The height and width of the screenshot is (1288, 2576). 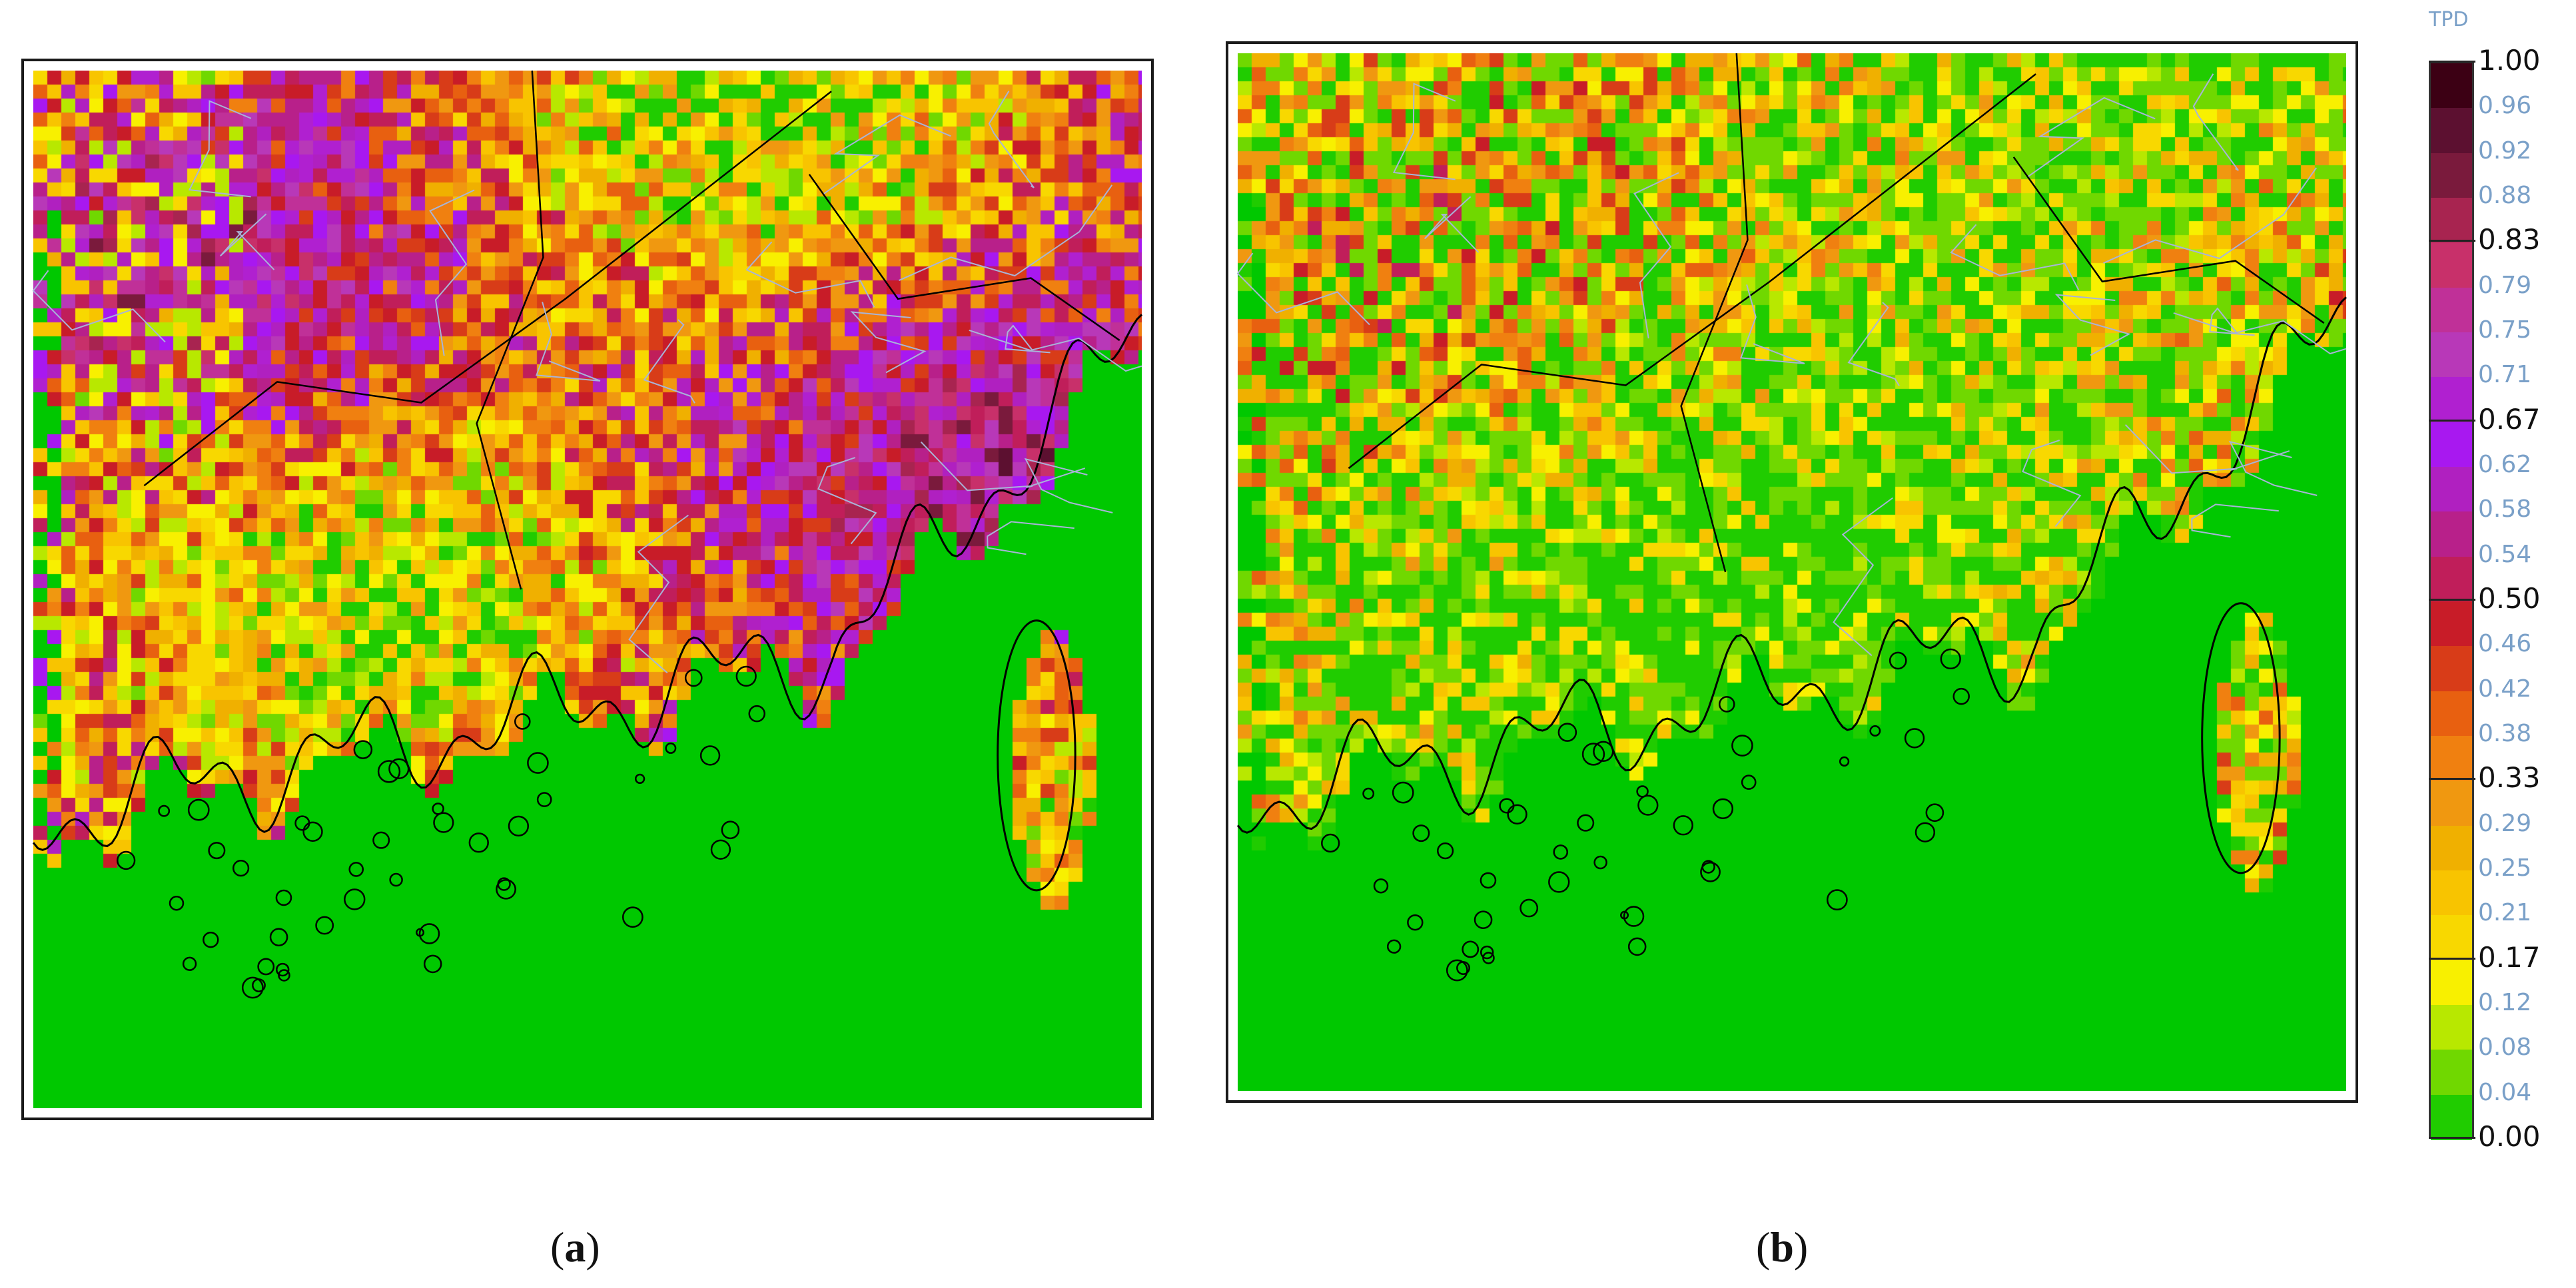 What do you see at coordinates (2505, 330) in the screenshot?
I see `legend-tick-label: 0.75` at bounding box center [2505, 330].